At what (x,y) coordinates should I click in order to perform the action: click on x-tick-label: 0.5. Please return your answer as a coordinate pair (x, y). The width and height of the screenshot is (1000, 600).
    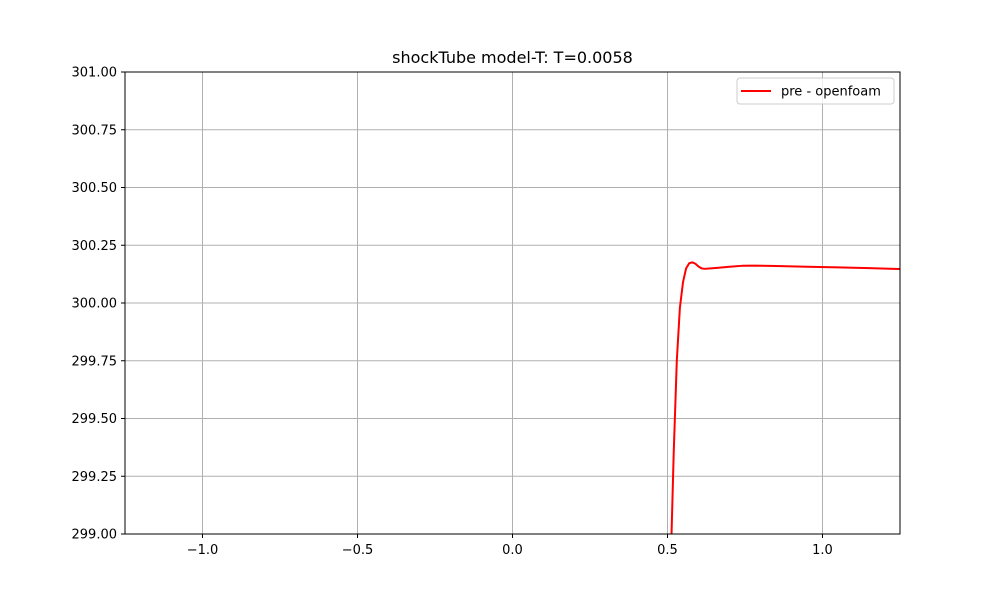
    Looking at the image, I should click on (667, 550).